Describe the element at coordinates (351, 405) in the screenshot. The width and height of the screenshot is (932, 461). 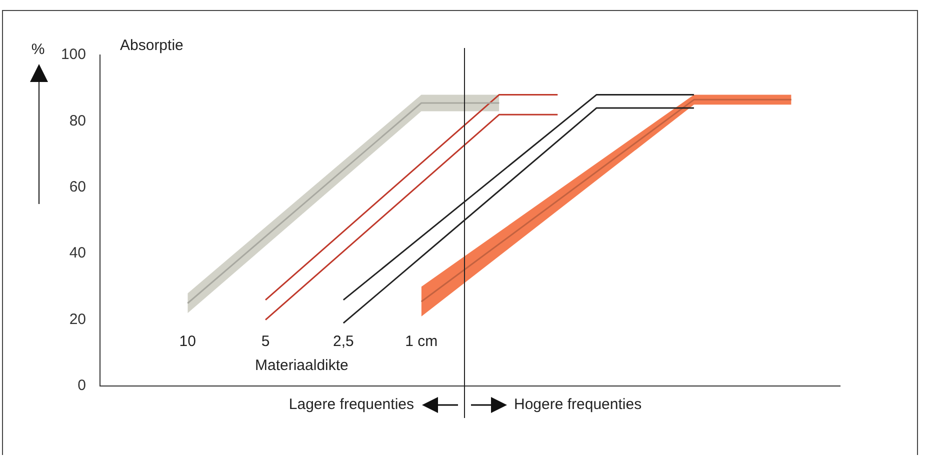
I see `text: Lagere frequenties` at that location.